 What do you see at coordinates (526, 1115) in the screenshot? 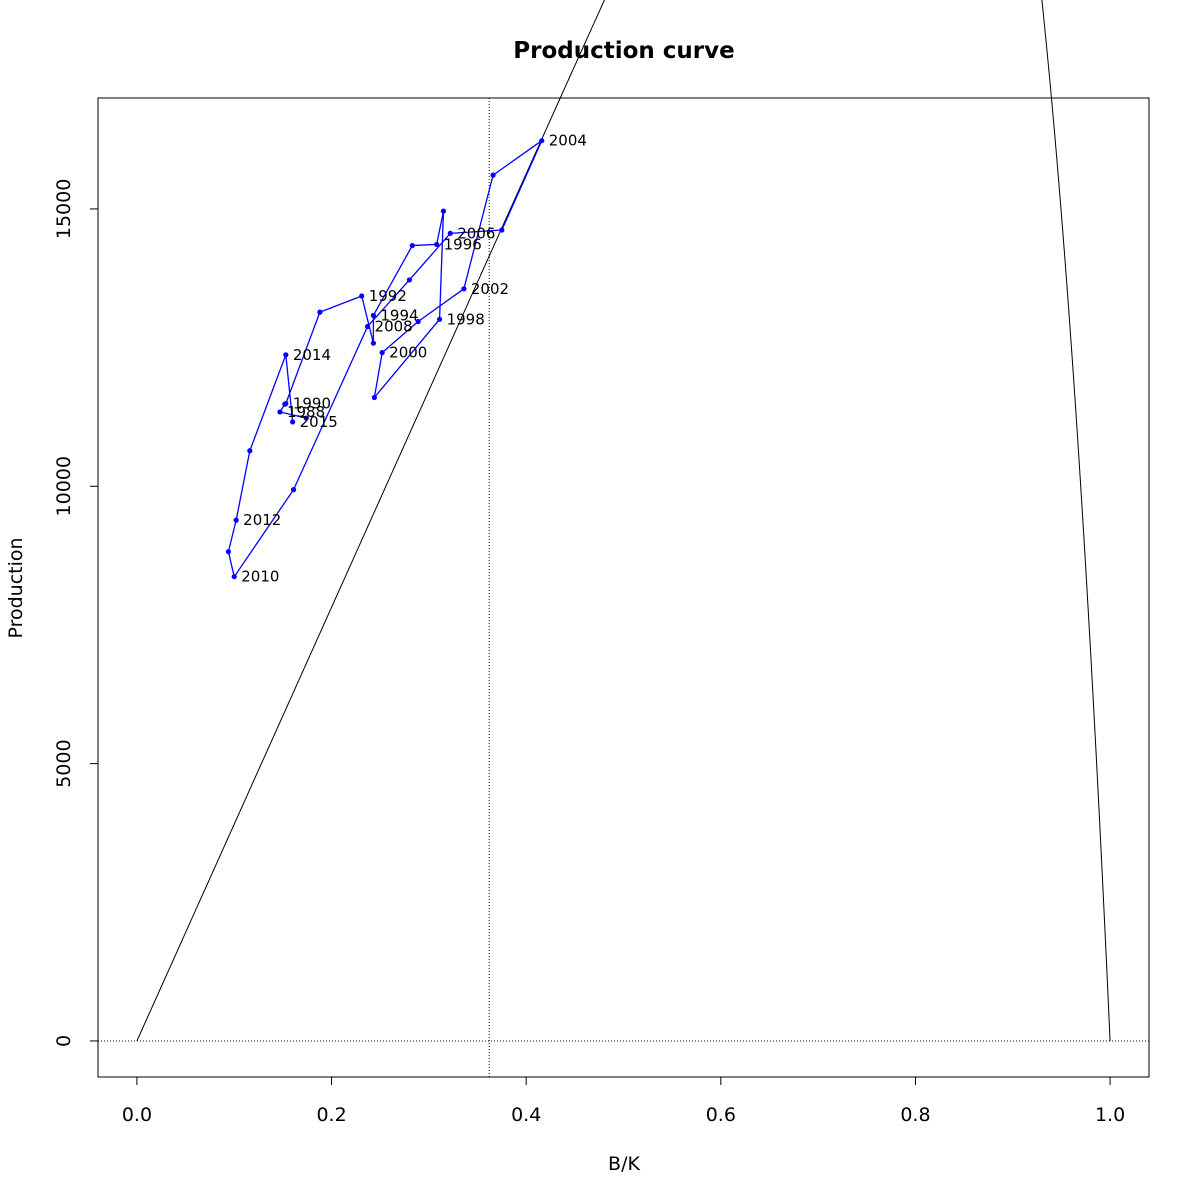
I see `x-tick-label: 0.4` at bounding box center [526, 1115].